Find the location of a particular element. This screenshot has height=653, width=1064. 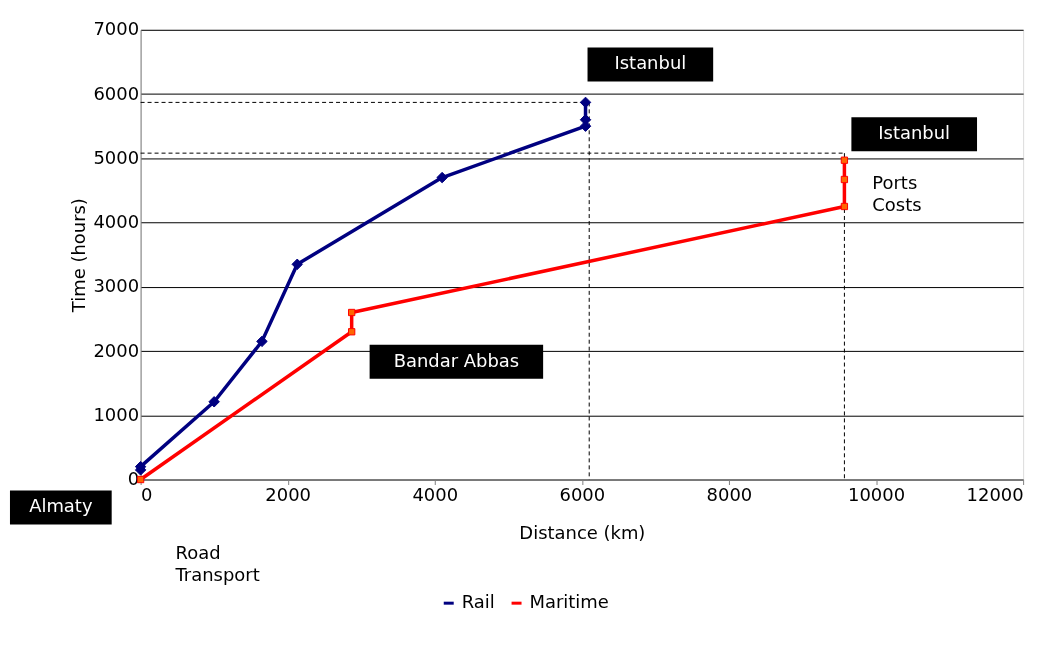

y-tick-label: 1000 is located at coordinates (116, 414).